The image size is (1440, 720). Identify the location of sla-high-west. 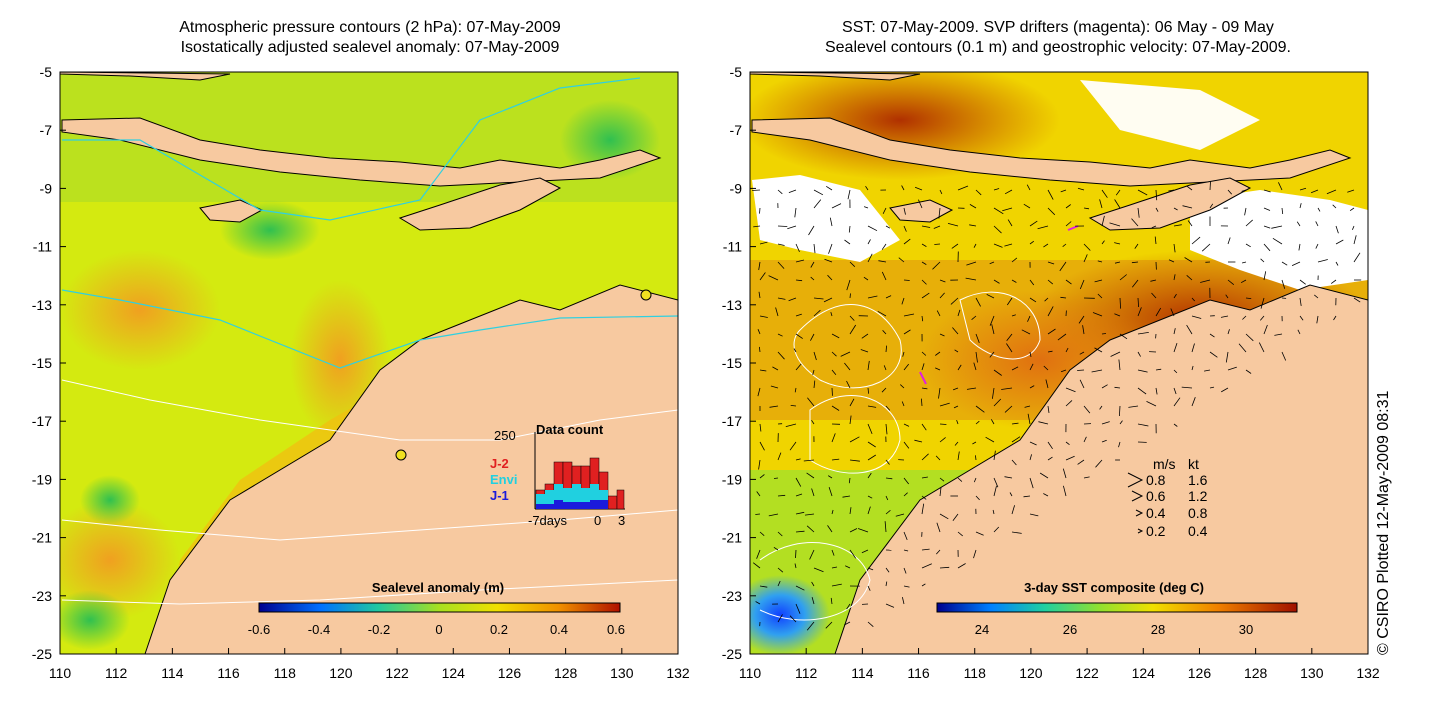
(140, 310).